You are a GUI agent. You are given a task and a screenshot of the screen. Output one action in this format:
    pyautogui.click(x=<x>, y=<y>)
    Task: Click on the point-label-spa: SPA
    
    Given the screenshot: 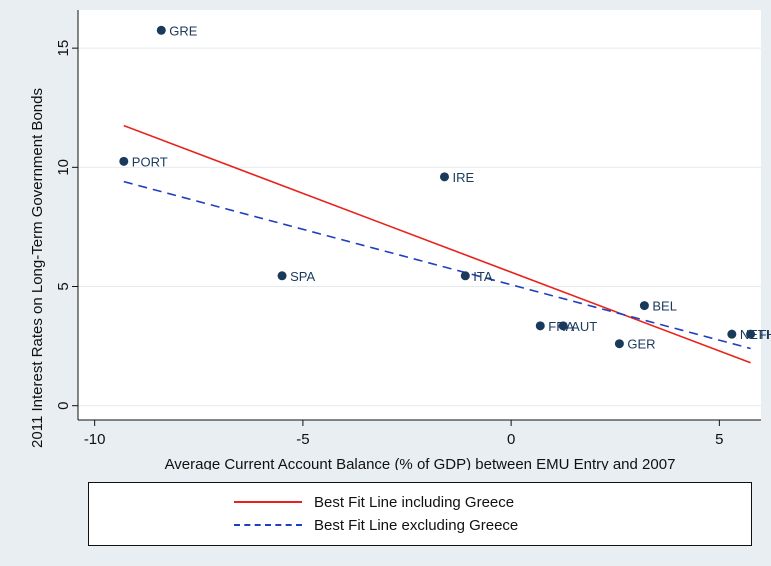 What is the action you would take?
    pyautogui.click(x=302, y=276)
    